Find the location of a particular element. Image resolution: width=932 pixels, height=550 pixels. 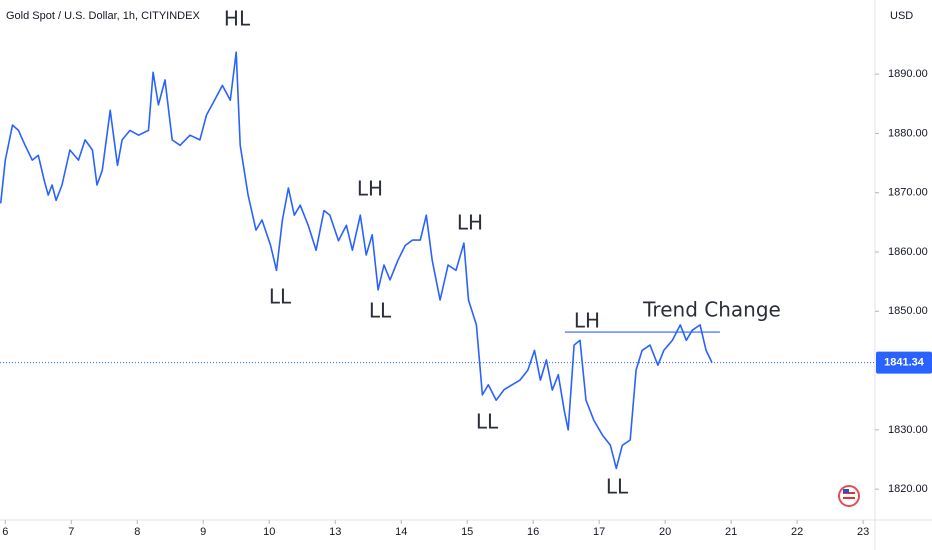

x-tick-label: 22 is located at coordinates (797, 532).